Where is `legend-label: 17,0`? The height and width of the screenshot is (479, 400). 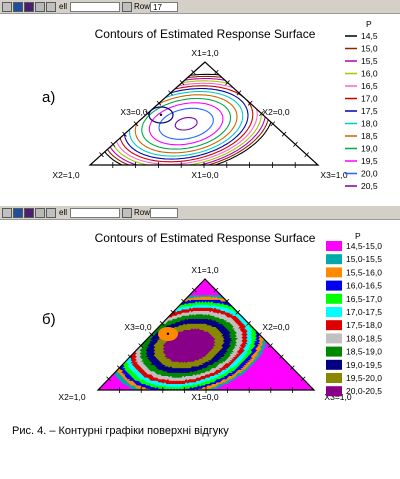 legend-label: 17,0 is located at coordinates (369, 99).